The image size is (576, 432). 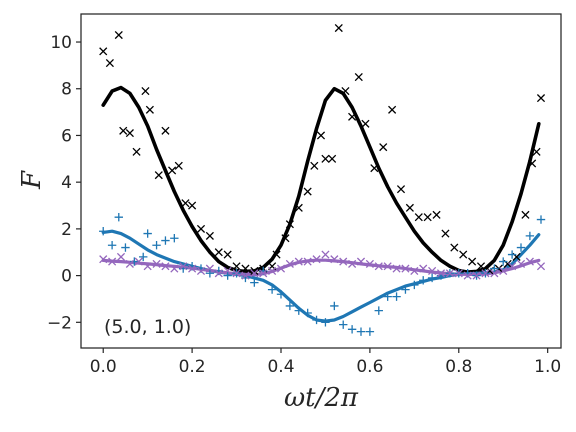 What do you see at coordinates (66, 277) in the screenshot?
I see `y-tick-label: 0` at bounding box center [66, 277].